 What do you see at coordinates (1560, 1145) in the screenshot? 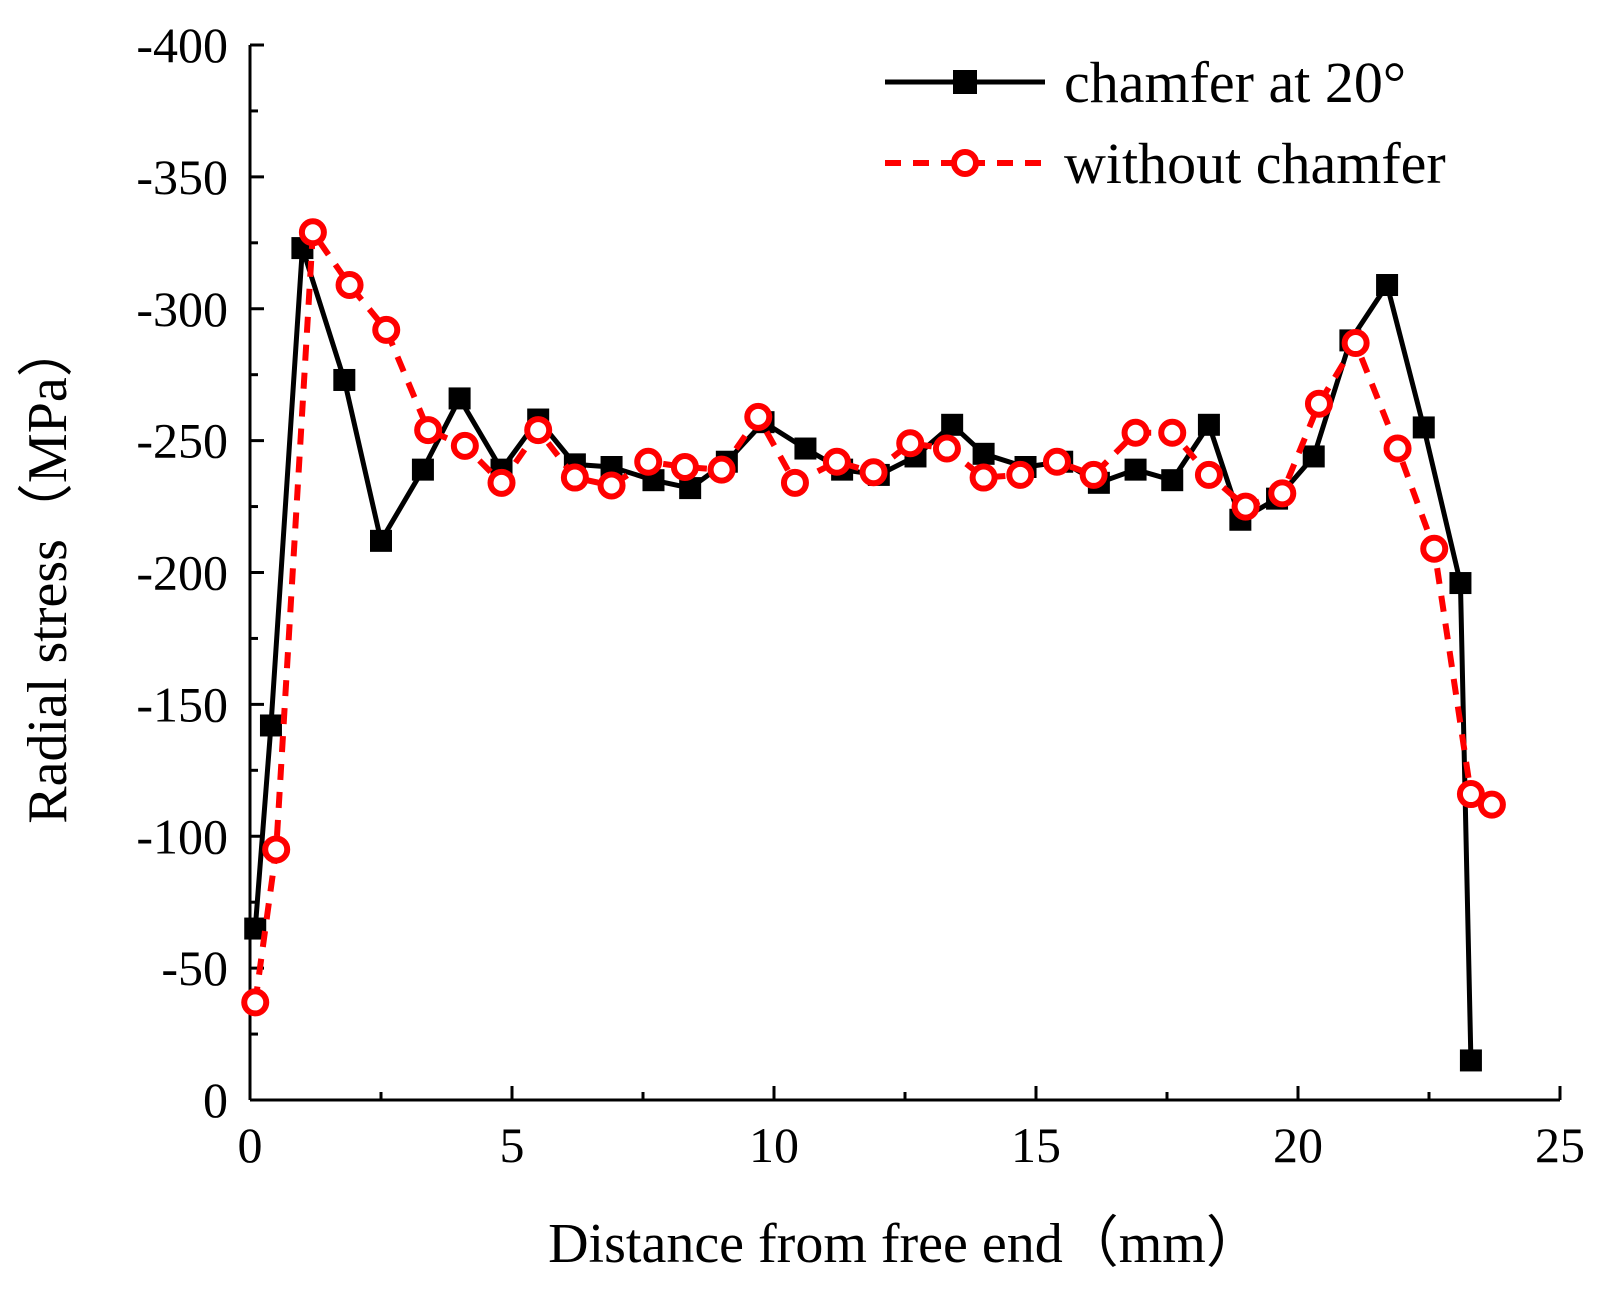
I see `x-tick-label: 25` at bounding box center [1560, 1145].